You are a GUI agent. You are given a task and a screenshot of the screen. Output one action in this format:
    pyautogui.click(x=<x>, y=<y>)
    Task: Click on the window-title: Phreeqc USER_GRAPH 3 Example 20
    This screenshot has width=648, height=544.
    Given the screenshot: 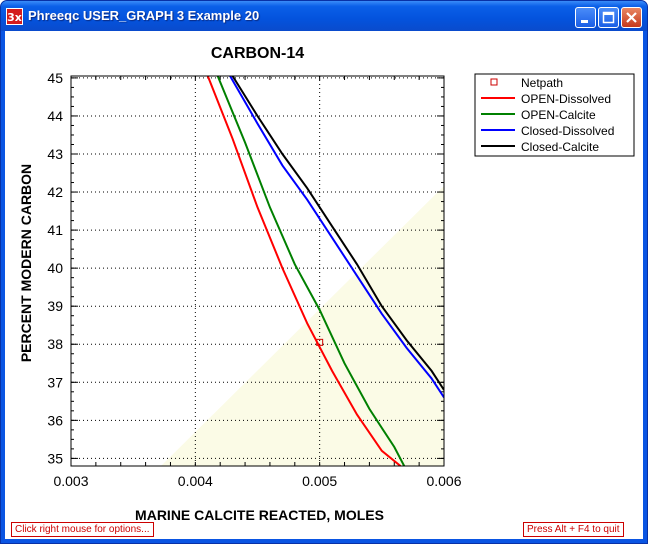 What is the action you would take?
    pyautogui.click(x=144, y=15)
    